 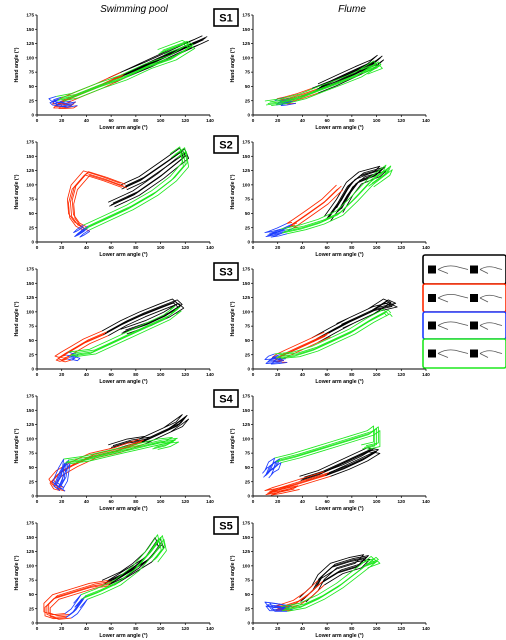 I want to click on legend-entry-blue, so click(x=464, y=325).